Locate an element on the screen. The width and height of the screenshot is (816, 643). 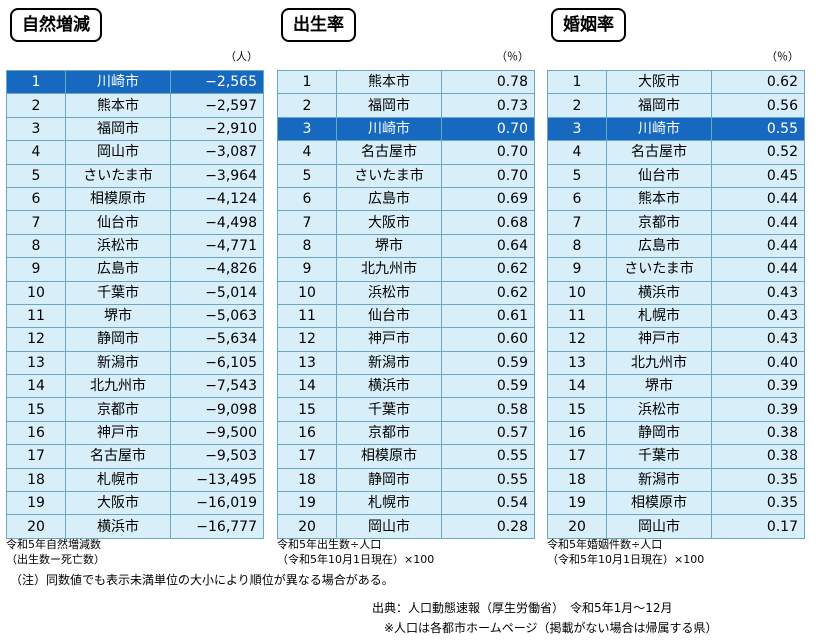
table-row: 4 名古屋市 0.52 is located at coordinates (676, 152).